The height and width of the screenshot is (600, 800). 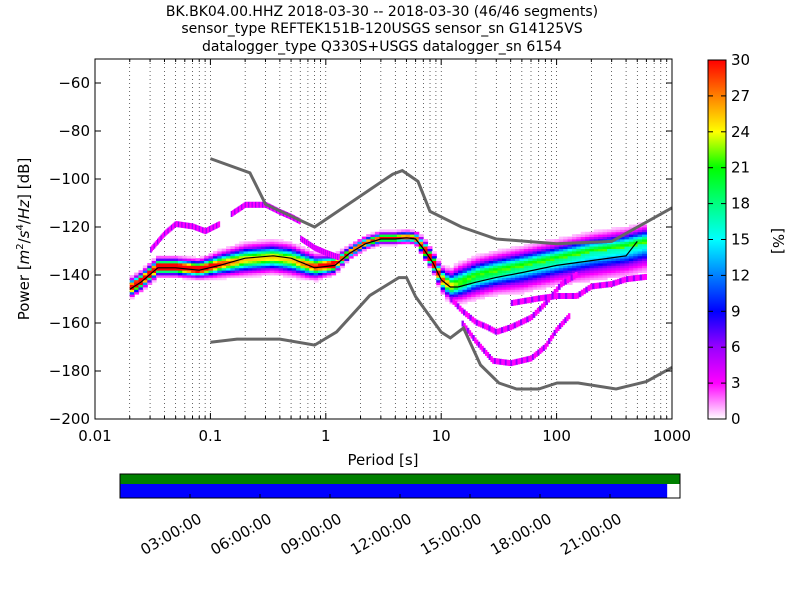 I want to click on colorbar-tick-label: 24, so click(x=740, y=132).